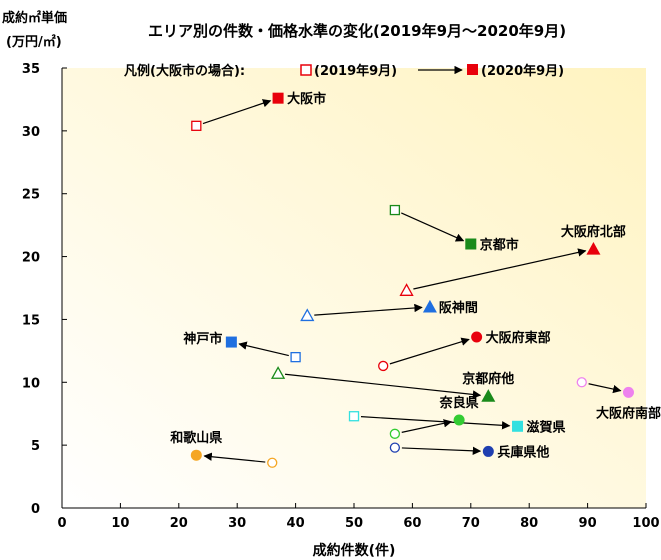  Describe the element at coordinates (31, 320) in the screenshot. I see `y-tick-label: 15` at that location.